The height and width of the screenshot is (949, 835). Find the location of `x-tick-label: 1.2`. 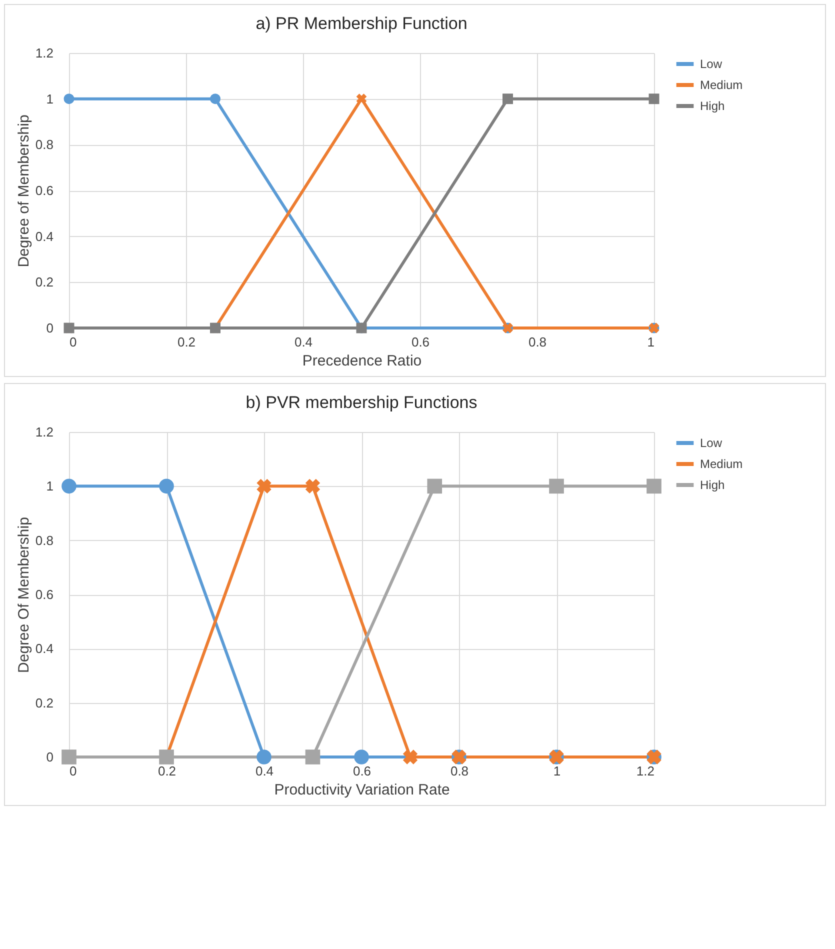

x-tick-label: 1.2 is located at coordinates (645, 771).